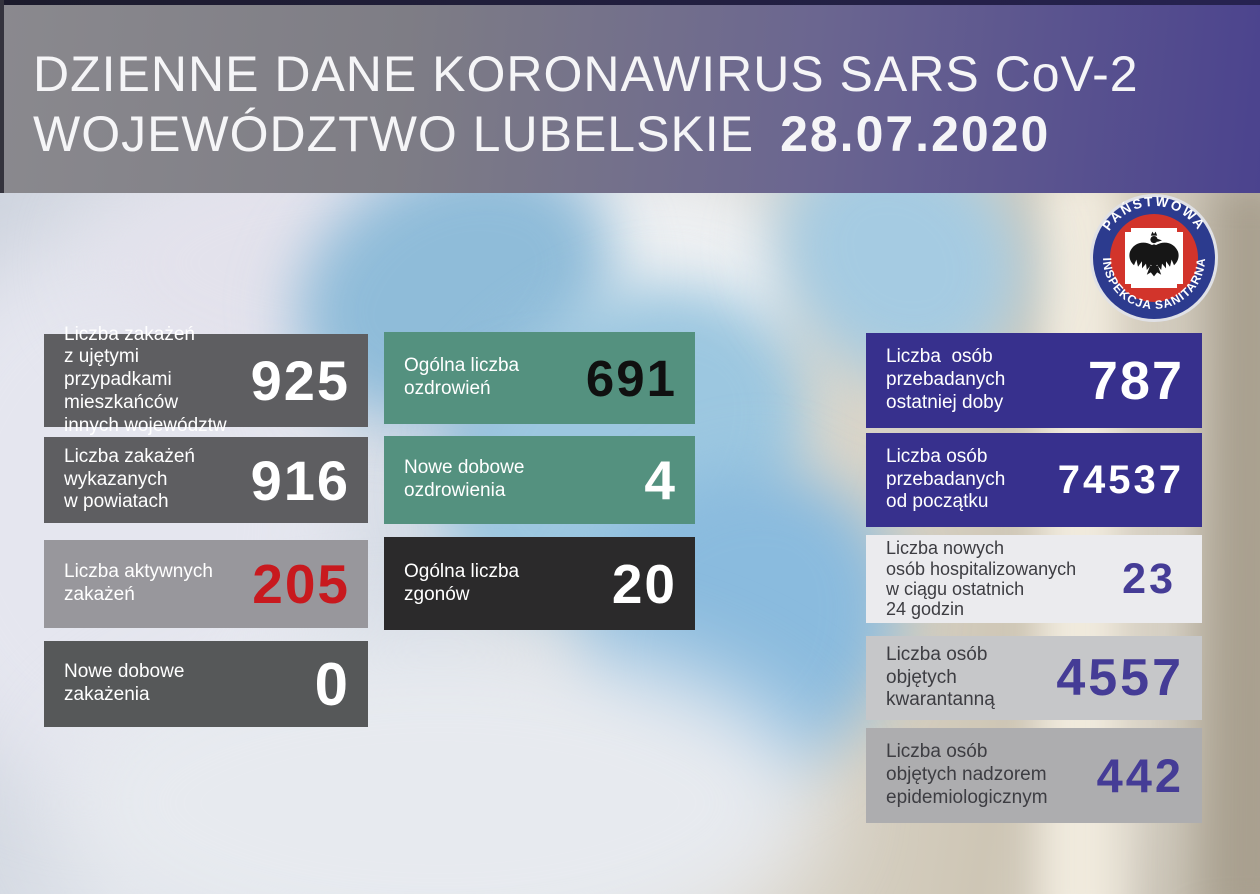  Describe the element at coordinates (946, 379) in the screenshot. I see `stat-label: Liczba osób przebadanych ostatniej doby` at that location.